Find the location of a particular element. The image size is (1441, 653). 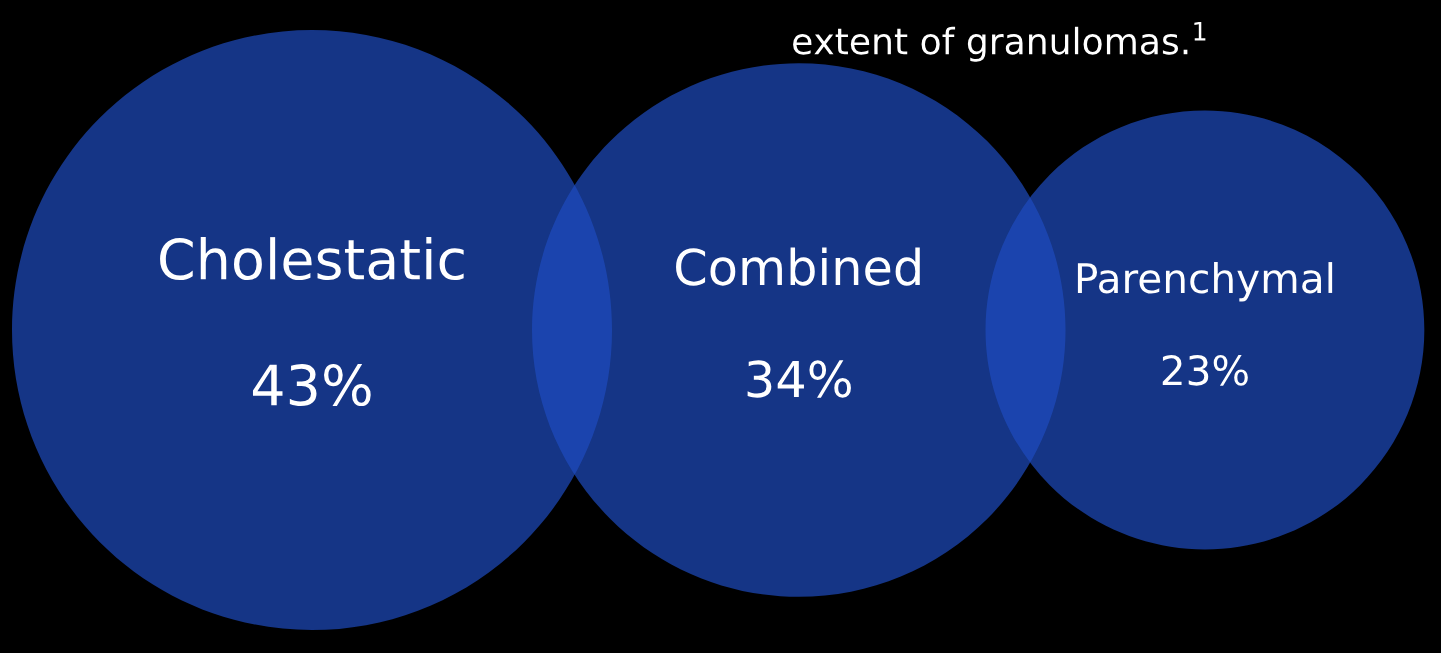

category-label: Cholestatic is located at coordinates (312, 259).